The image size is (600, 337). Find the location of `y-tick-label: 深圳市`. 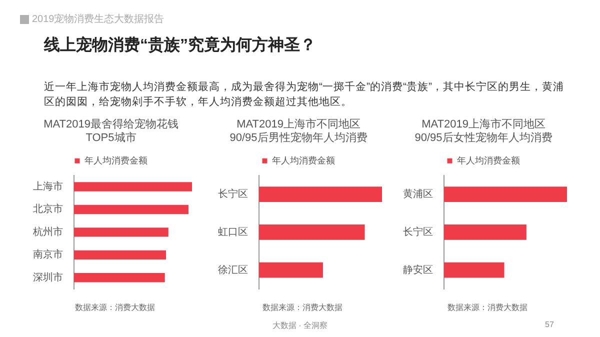

y-tick-label: 深圳市 is located at coordinates (48, 277).